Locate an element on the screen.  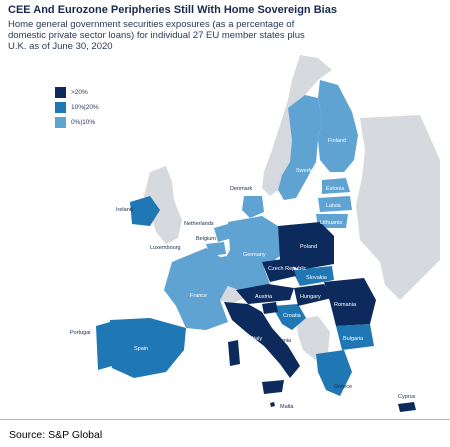
country-bulgaria is located at coordinates (355, 337).